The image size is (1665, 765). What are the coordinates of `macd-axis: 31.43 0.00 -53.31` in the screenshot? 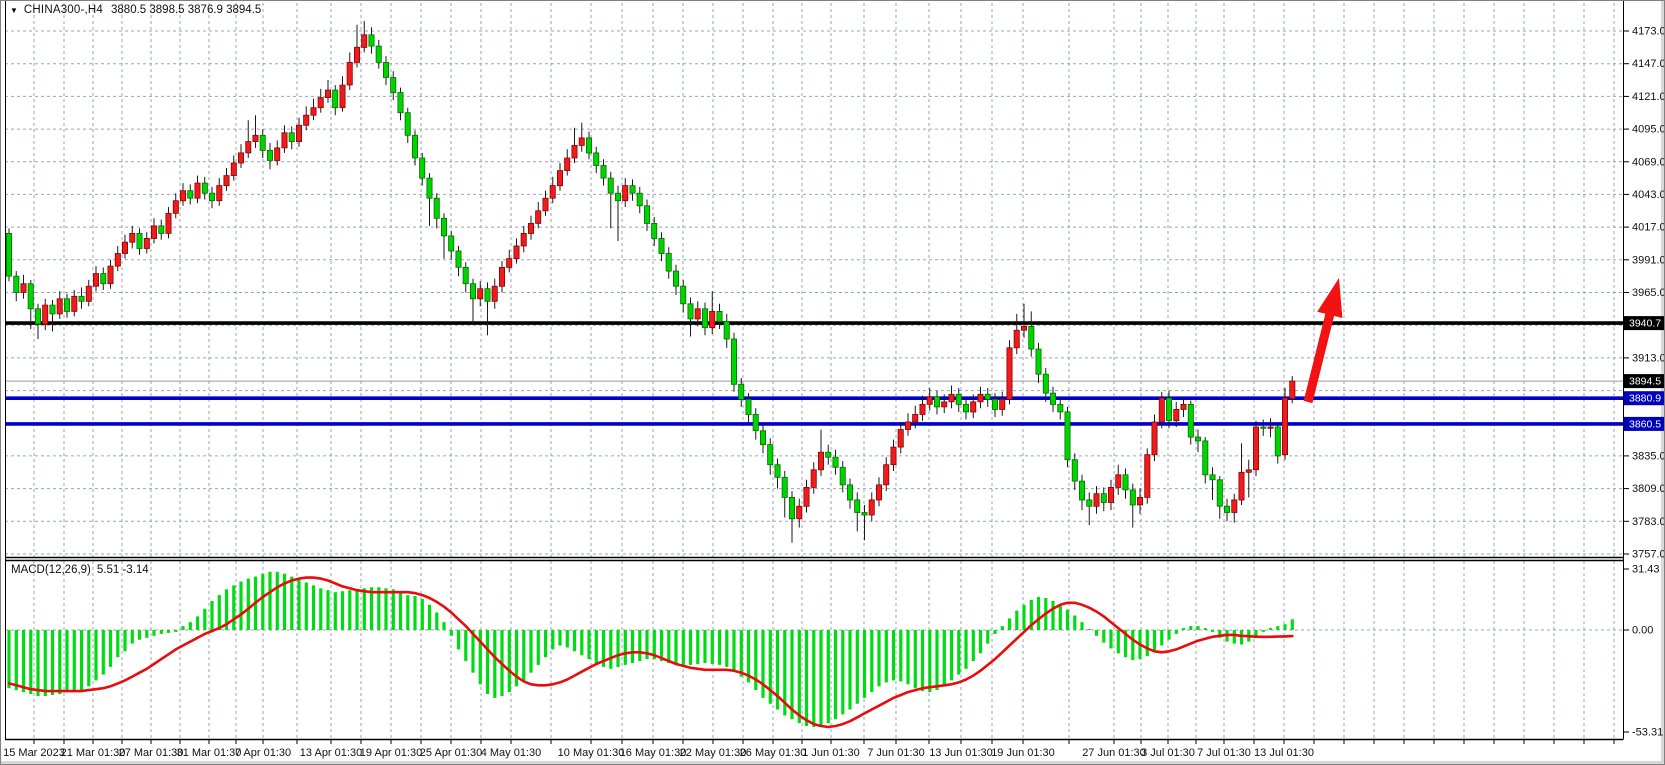 It's located at (1643, 651).